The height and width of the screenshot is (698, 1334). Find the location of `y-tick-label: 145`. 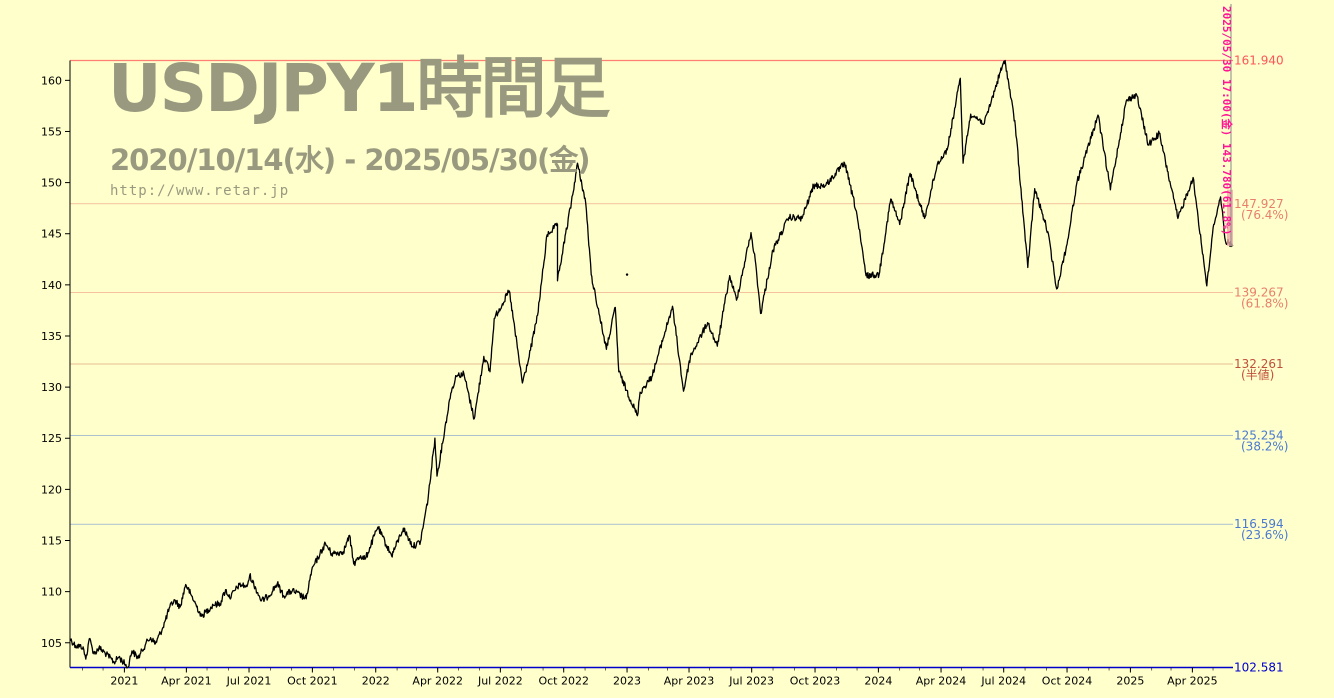

y-tick-label: 145 is located at coordinates (51, 234).